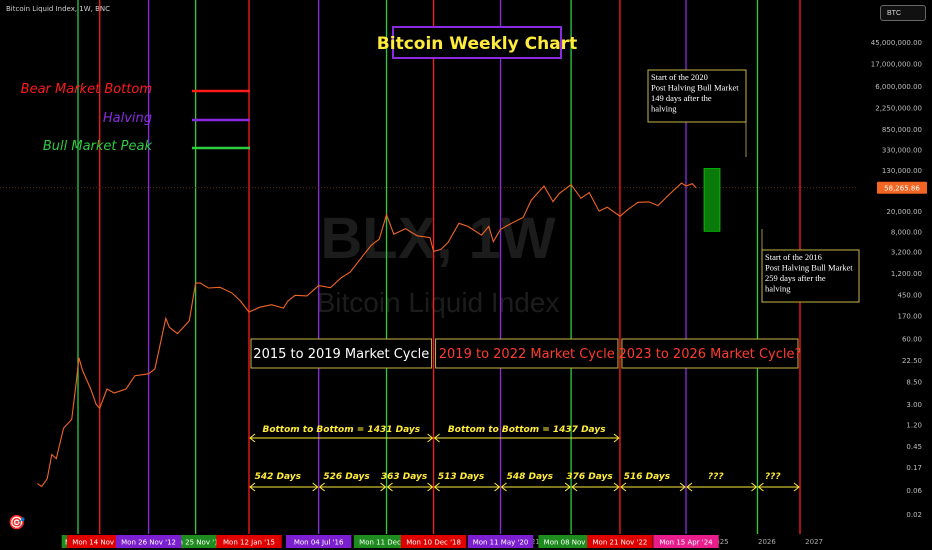  I want to click on date-tag: Mon 14 Nov '11, so click(99, 543).